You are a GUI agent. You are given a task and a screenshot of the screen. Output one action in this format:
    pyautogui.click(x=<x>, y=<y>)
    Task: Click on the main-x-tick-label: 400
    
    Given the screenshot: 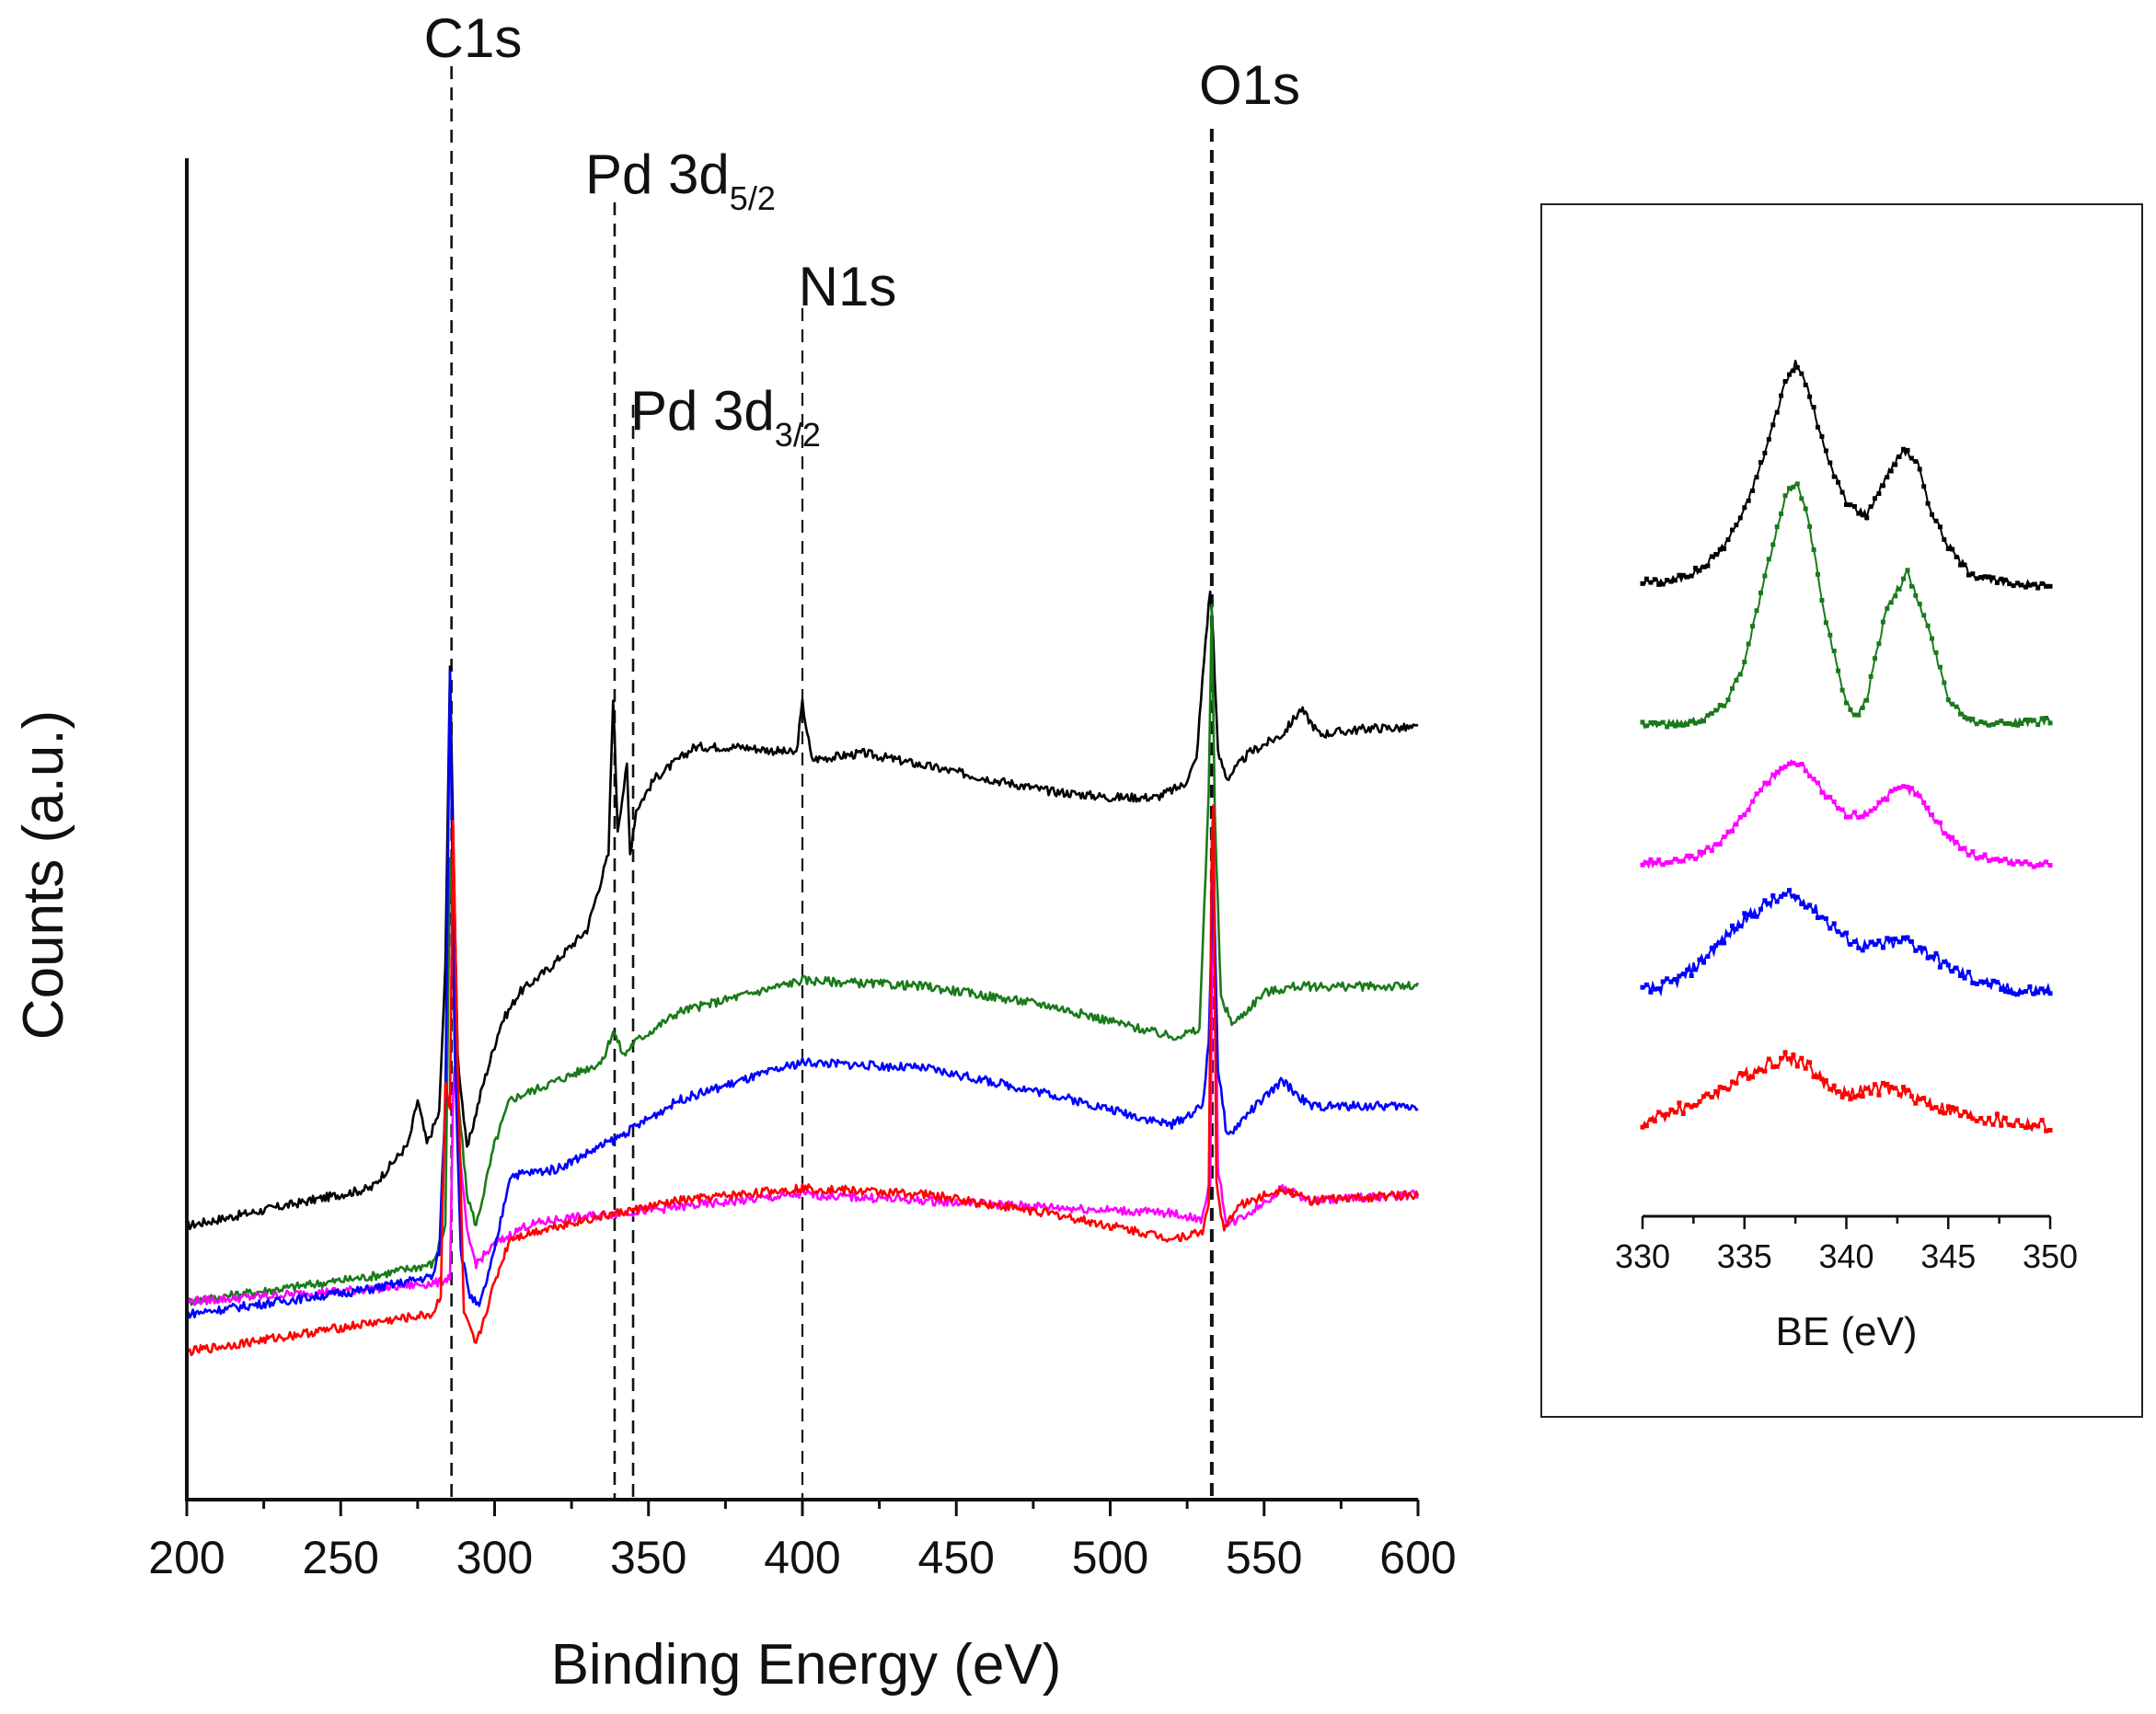 What is the action you would take?
    pyautogui.click(x=802, y=1557)
    